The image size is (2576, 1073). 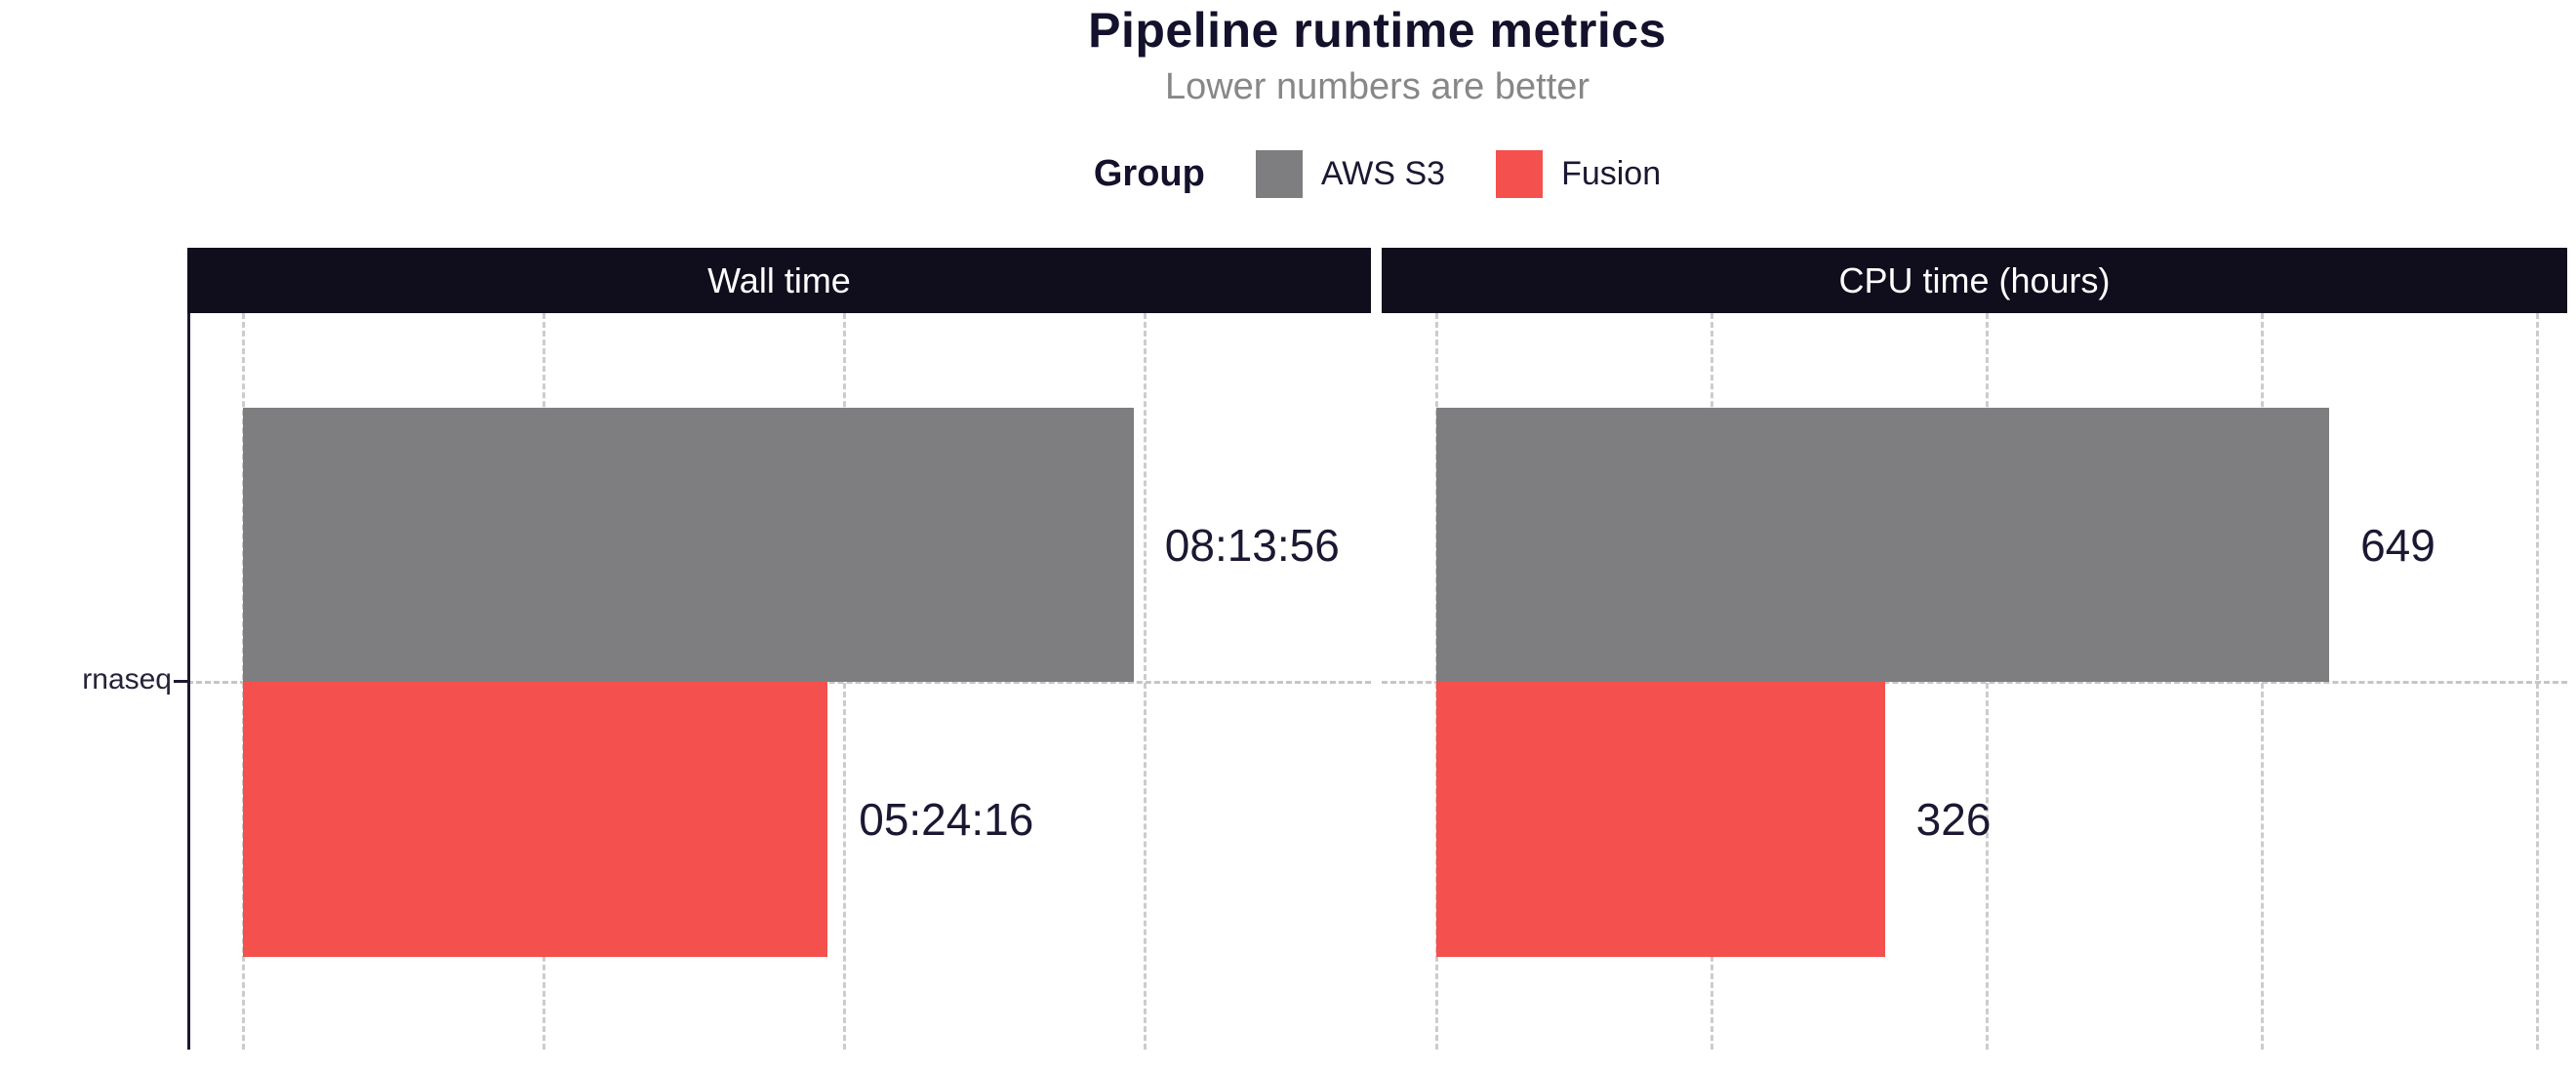 I want to click on facet-strip-label-cpu-time: CPU time (hours), so click(x=1974, y=280).